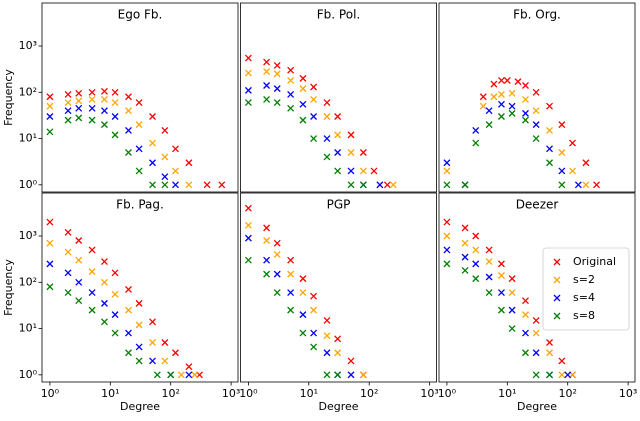 The image size is (640, 421). I want to click on panel-title: PGP, so click(339, 205).